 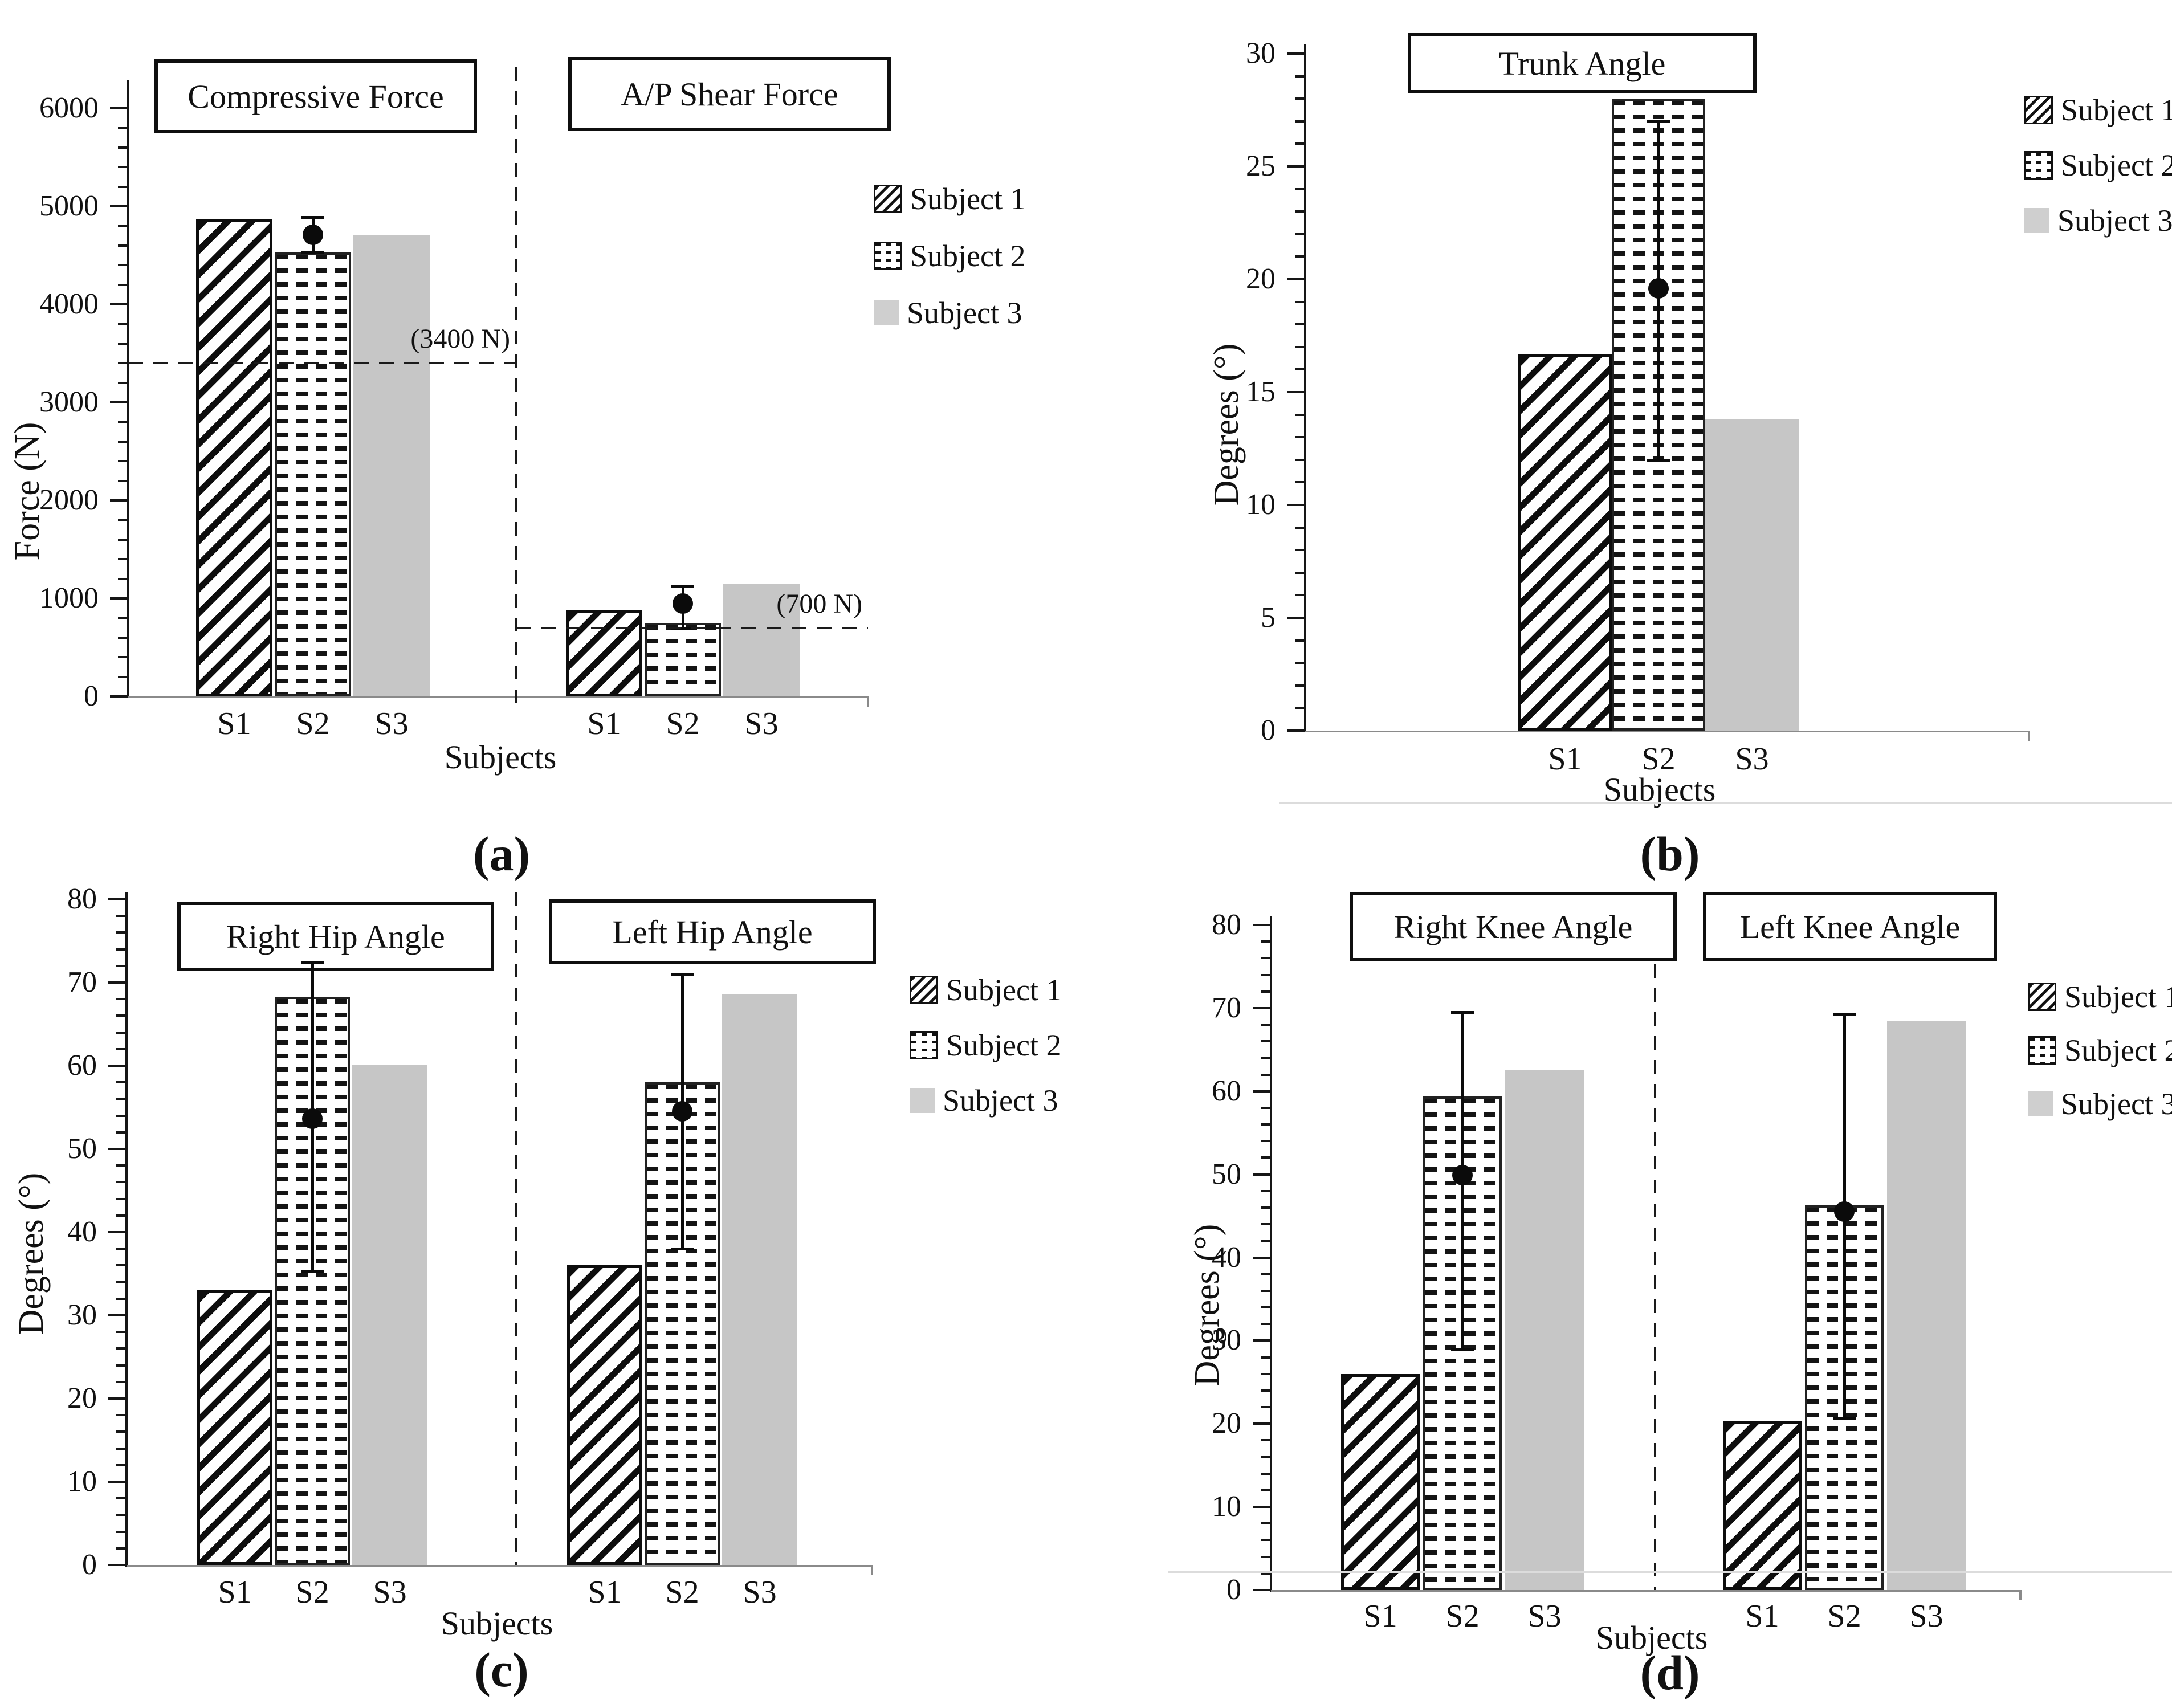 What do you see at coordinates (235, 1427) in the screenshot?
I see `bar-right-hip-angle-s1` at bounding box center [235, 1427].